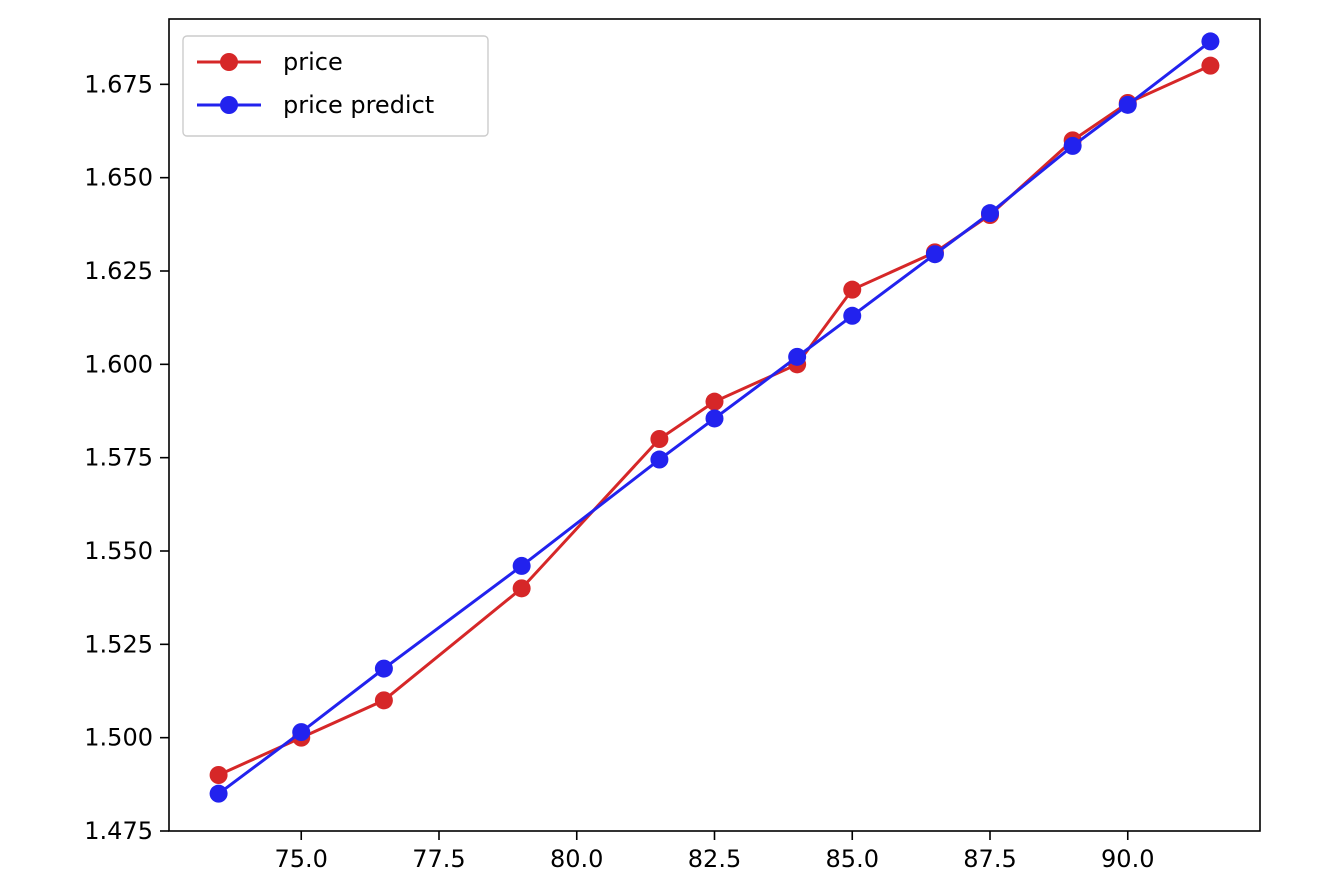  Describe the element at coordinates (118, 271) in the screenshot. I see `y-tick-label: 1.625` at that location.